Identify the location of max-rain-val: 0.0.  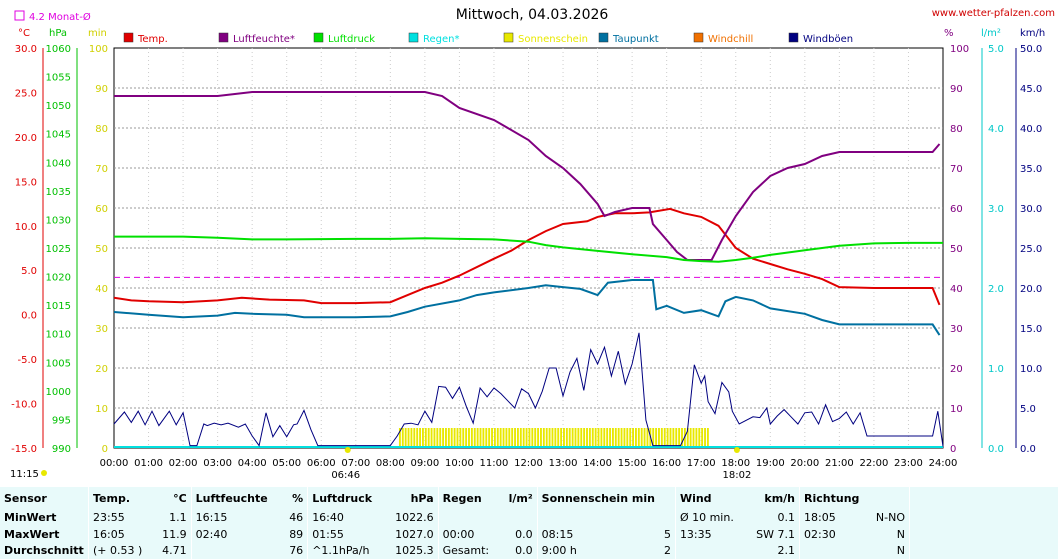
(524, 534).